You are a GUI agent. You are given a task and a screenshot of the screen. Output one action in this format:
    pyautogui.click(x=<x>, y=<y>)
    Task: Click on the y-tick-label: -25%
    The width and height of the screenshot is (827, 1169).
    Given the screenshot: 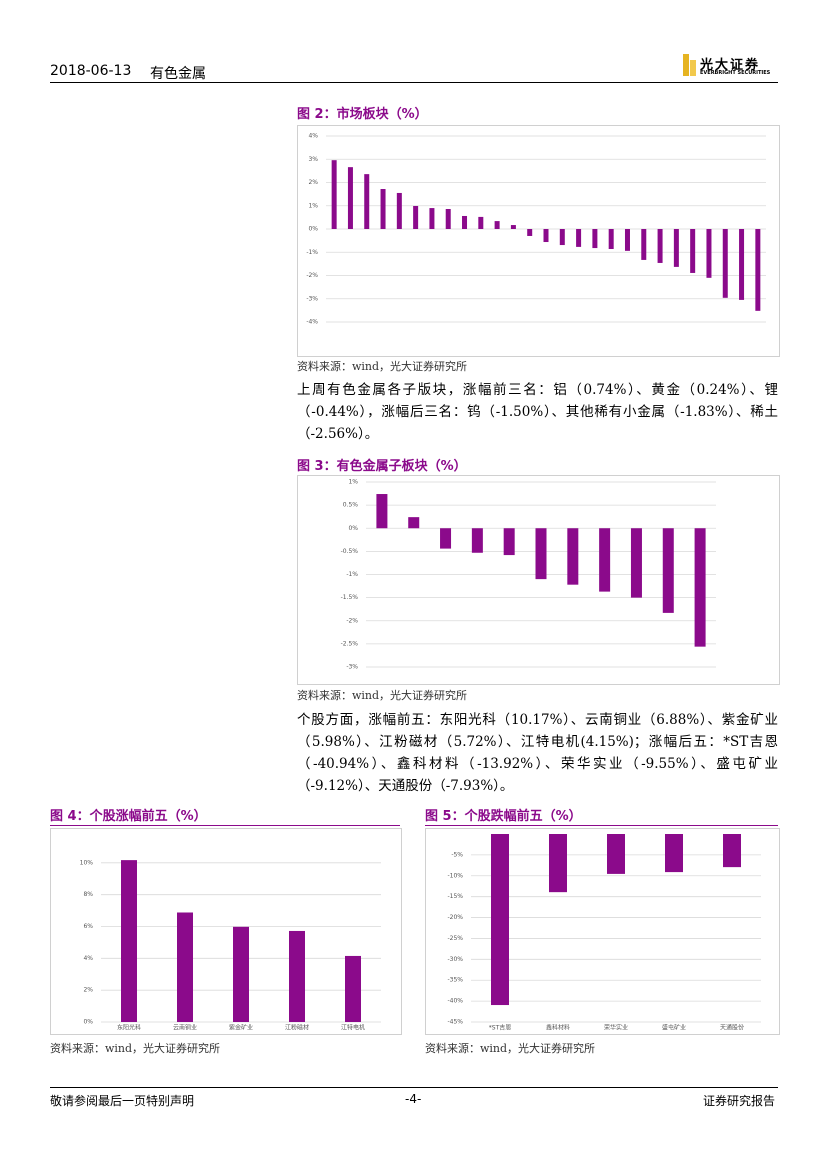 What is the action you would take?
    pyautogui.click(x=455, y=938)
    